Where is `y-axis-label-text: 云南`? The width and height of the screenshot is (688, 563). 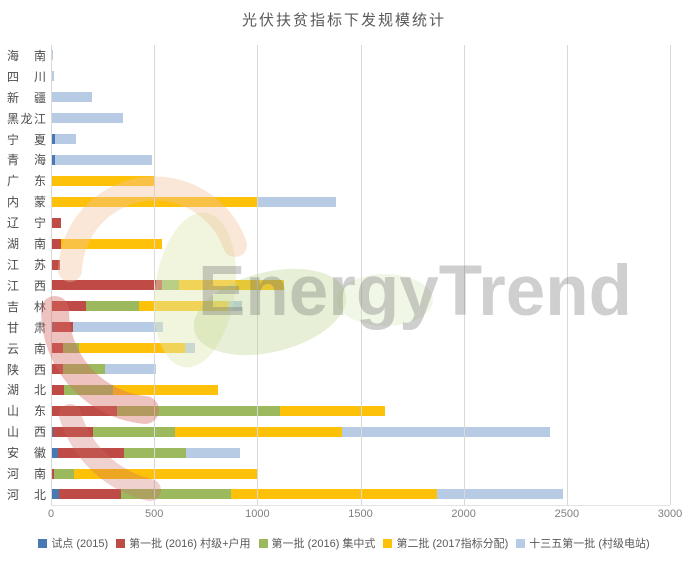
y-axis-label-text: 云南 is located at coordinates (26, 348).